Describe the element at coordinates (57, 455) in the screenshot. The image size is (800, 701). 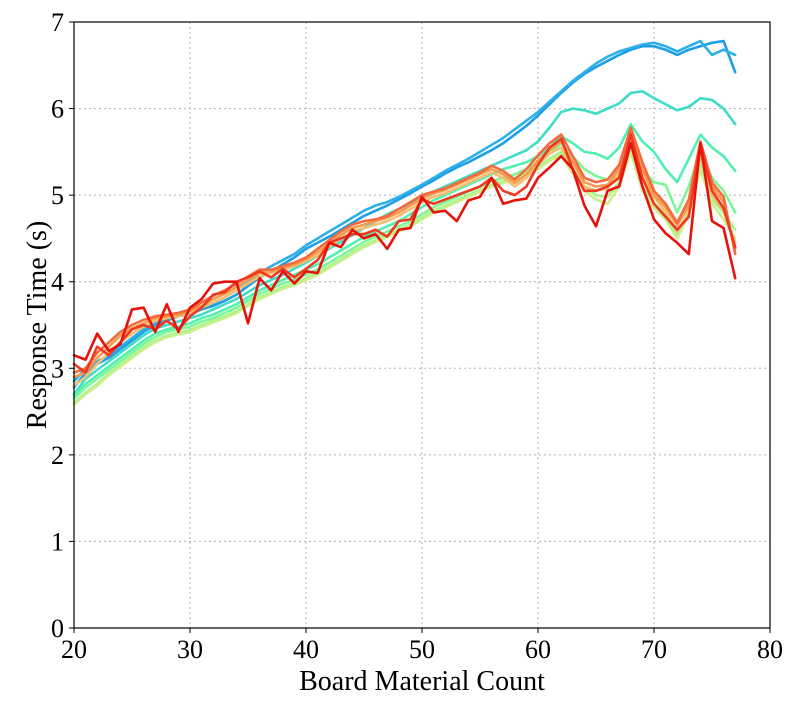
I see `y-tick-label-2: 2` at that location.